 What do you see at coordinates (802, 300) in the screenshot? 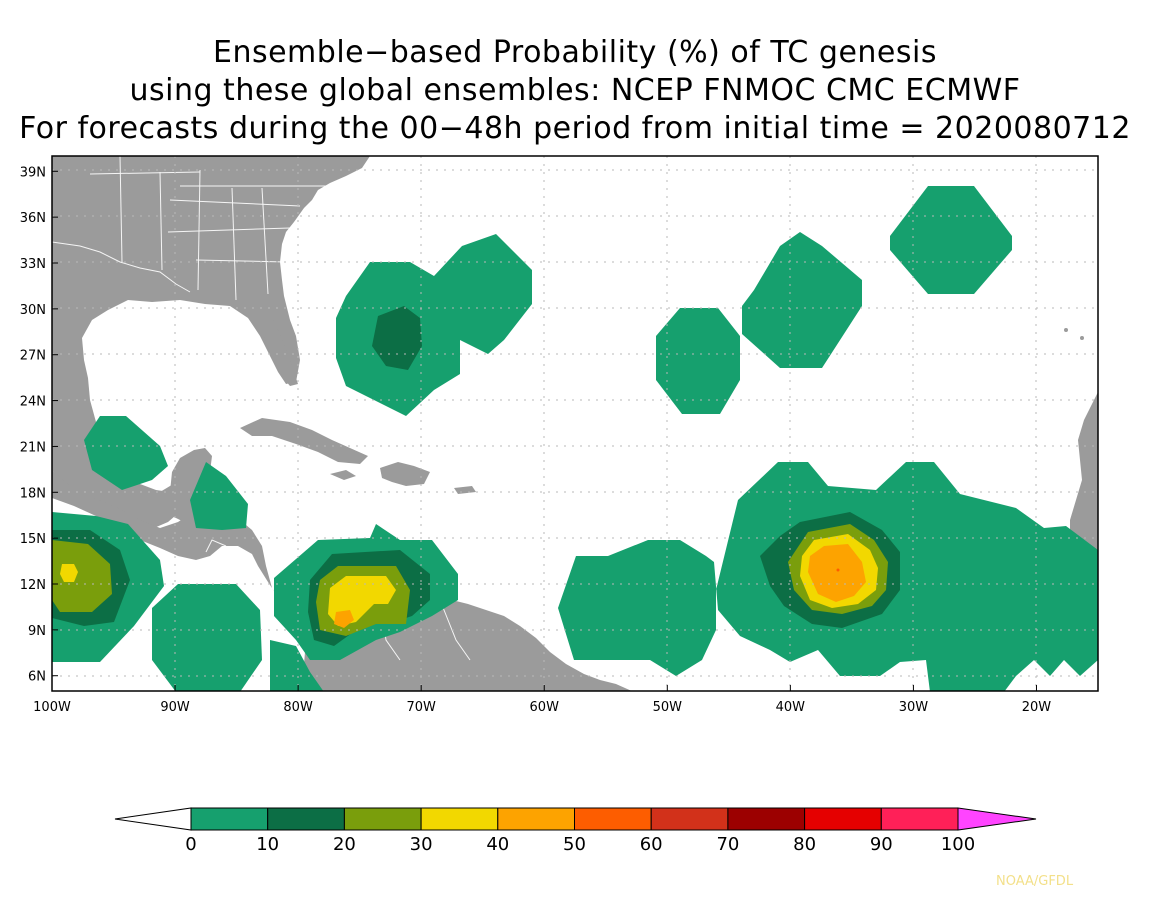
I see `genesis-region-central-atlantic-north` at bounding box center [802, 300].